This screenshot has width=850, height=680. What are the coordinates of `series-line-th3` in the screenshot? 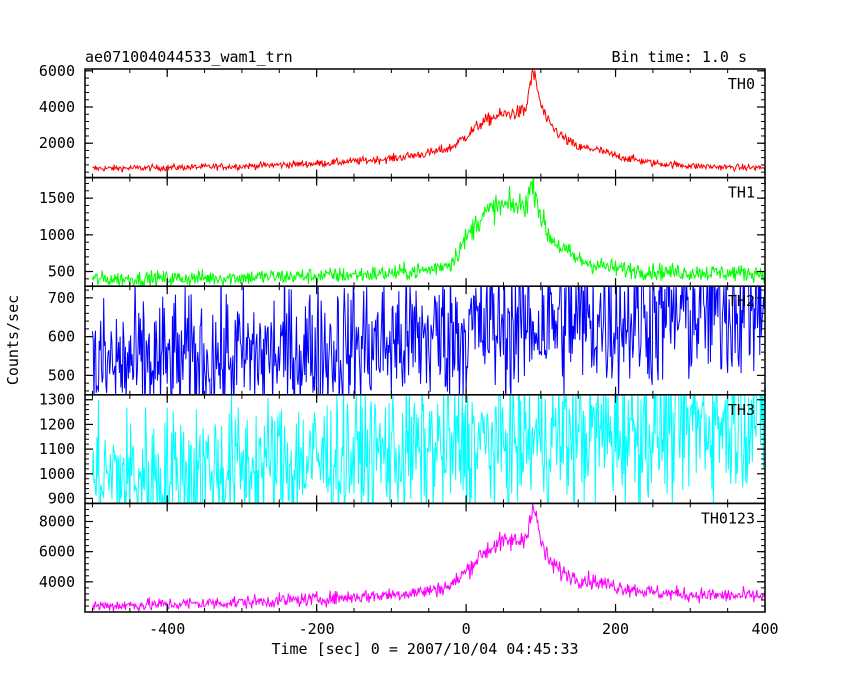 It's located at (428, 449).